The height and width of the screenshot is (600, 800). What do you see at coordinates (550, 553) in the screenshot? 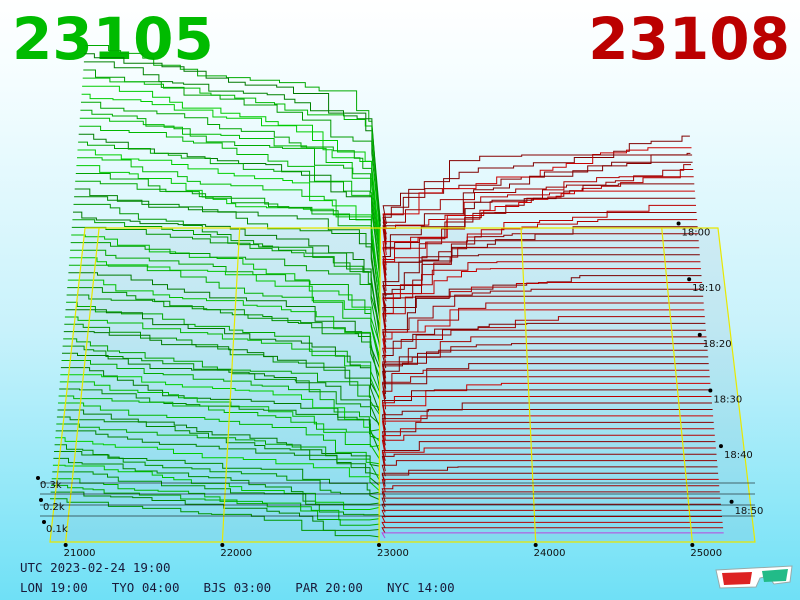
I see `price-tick-label: 24000` at bounding box center [550, 553].